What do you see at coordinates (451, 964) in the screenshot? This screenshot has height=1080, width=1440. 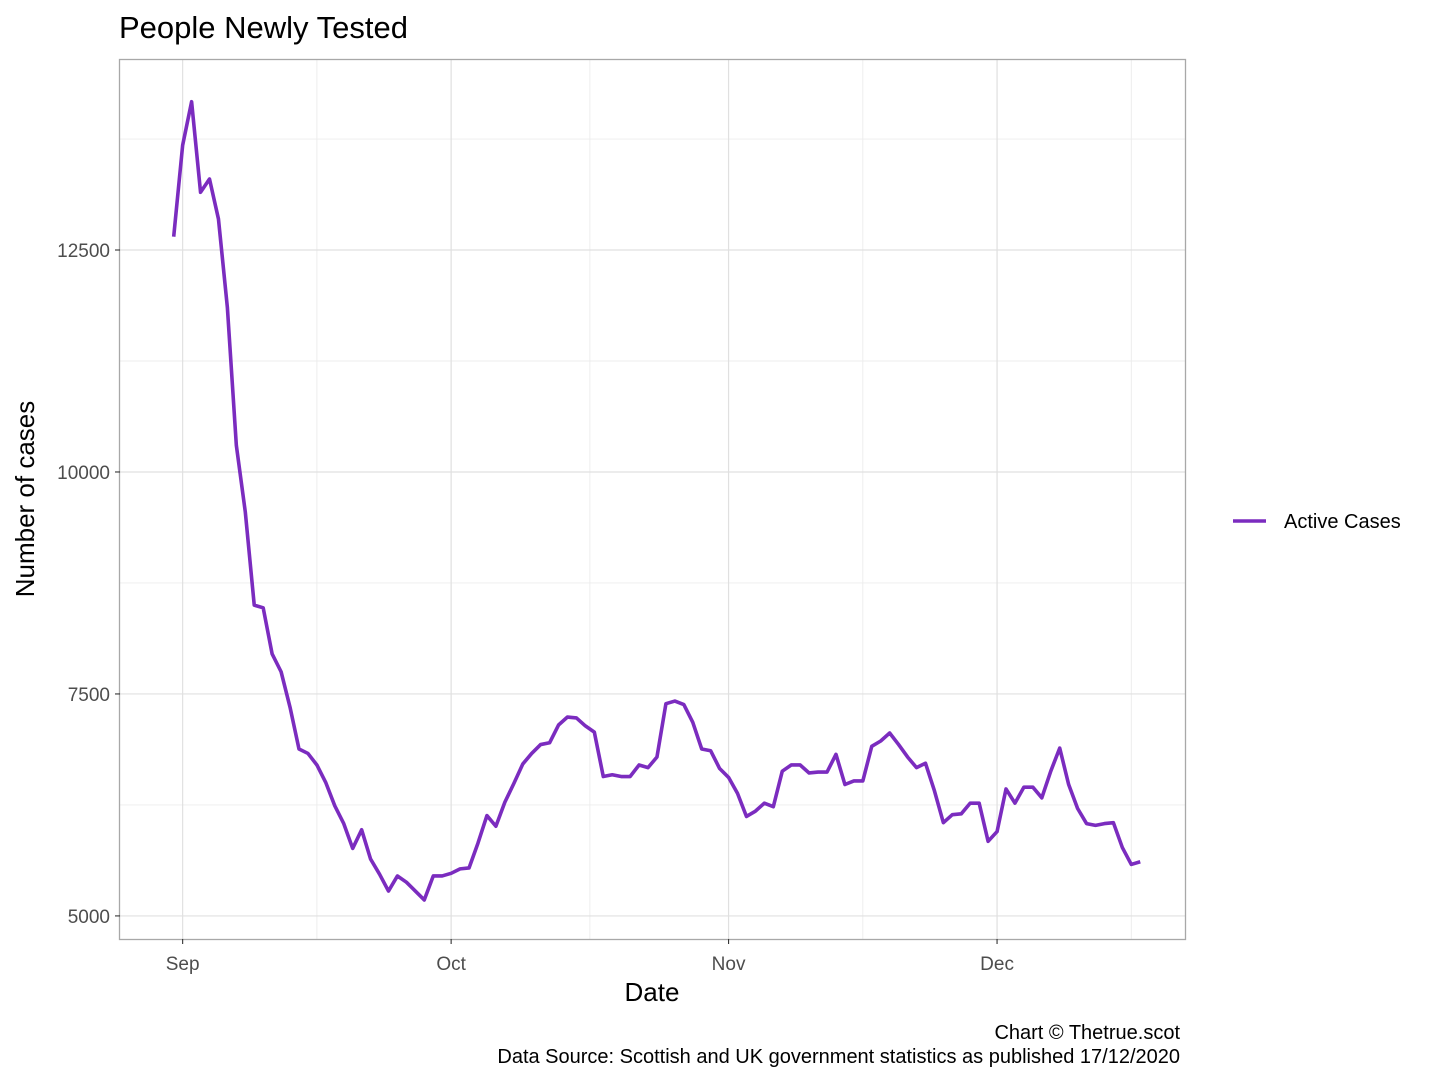 I see `x-tick-label: Oct` at bounding box center [451, 964].